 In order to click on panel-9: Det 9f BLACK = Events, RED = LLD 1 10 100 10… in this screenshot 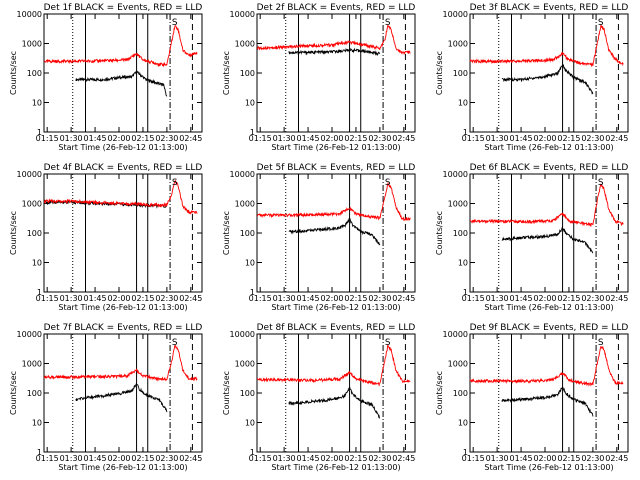, I will do `click(532, 397)`.